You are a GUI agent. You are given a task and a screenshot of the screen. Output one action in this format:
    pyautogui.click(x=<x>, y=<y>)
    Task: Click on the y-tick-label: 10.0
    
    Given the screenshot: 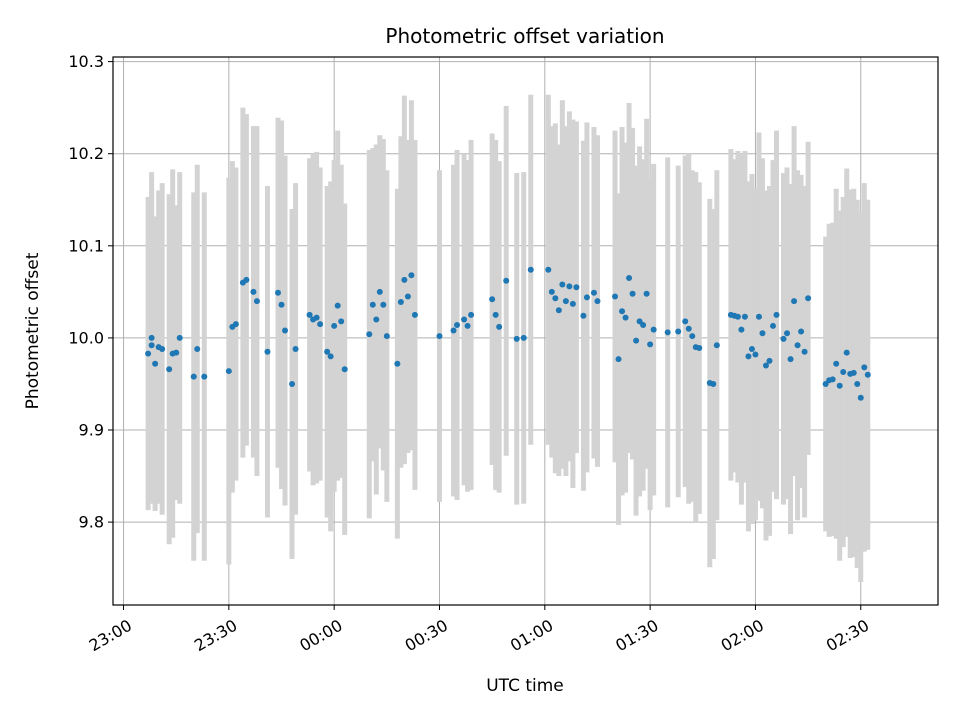 What is the action you would take?
    pyautogui.click(x=86, y=337)
    